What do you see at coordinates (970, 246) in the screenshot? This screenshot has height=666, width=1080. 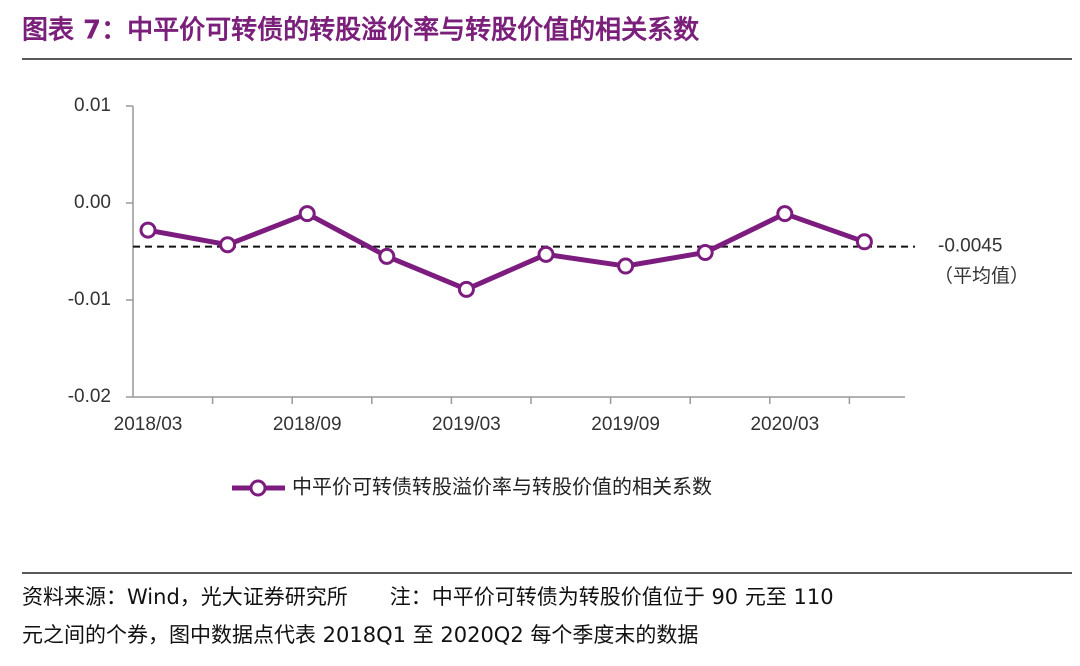 I see `mean-label: -0.0045` at bounding box center [970, 246].